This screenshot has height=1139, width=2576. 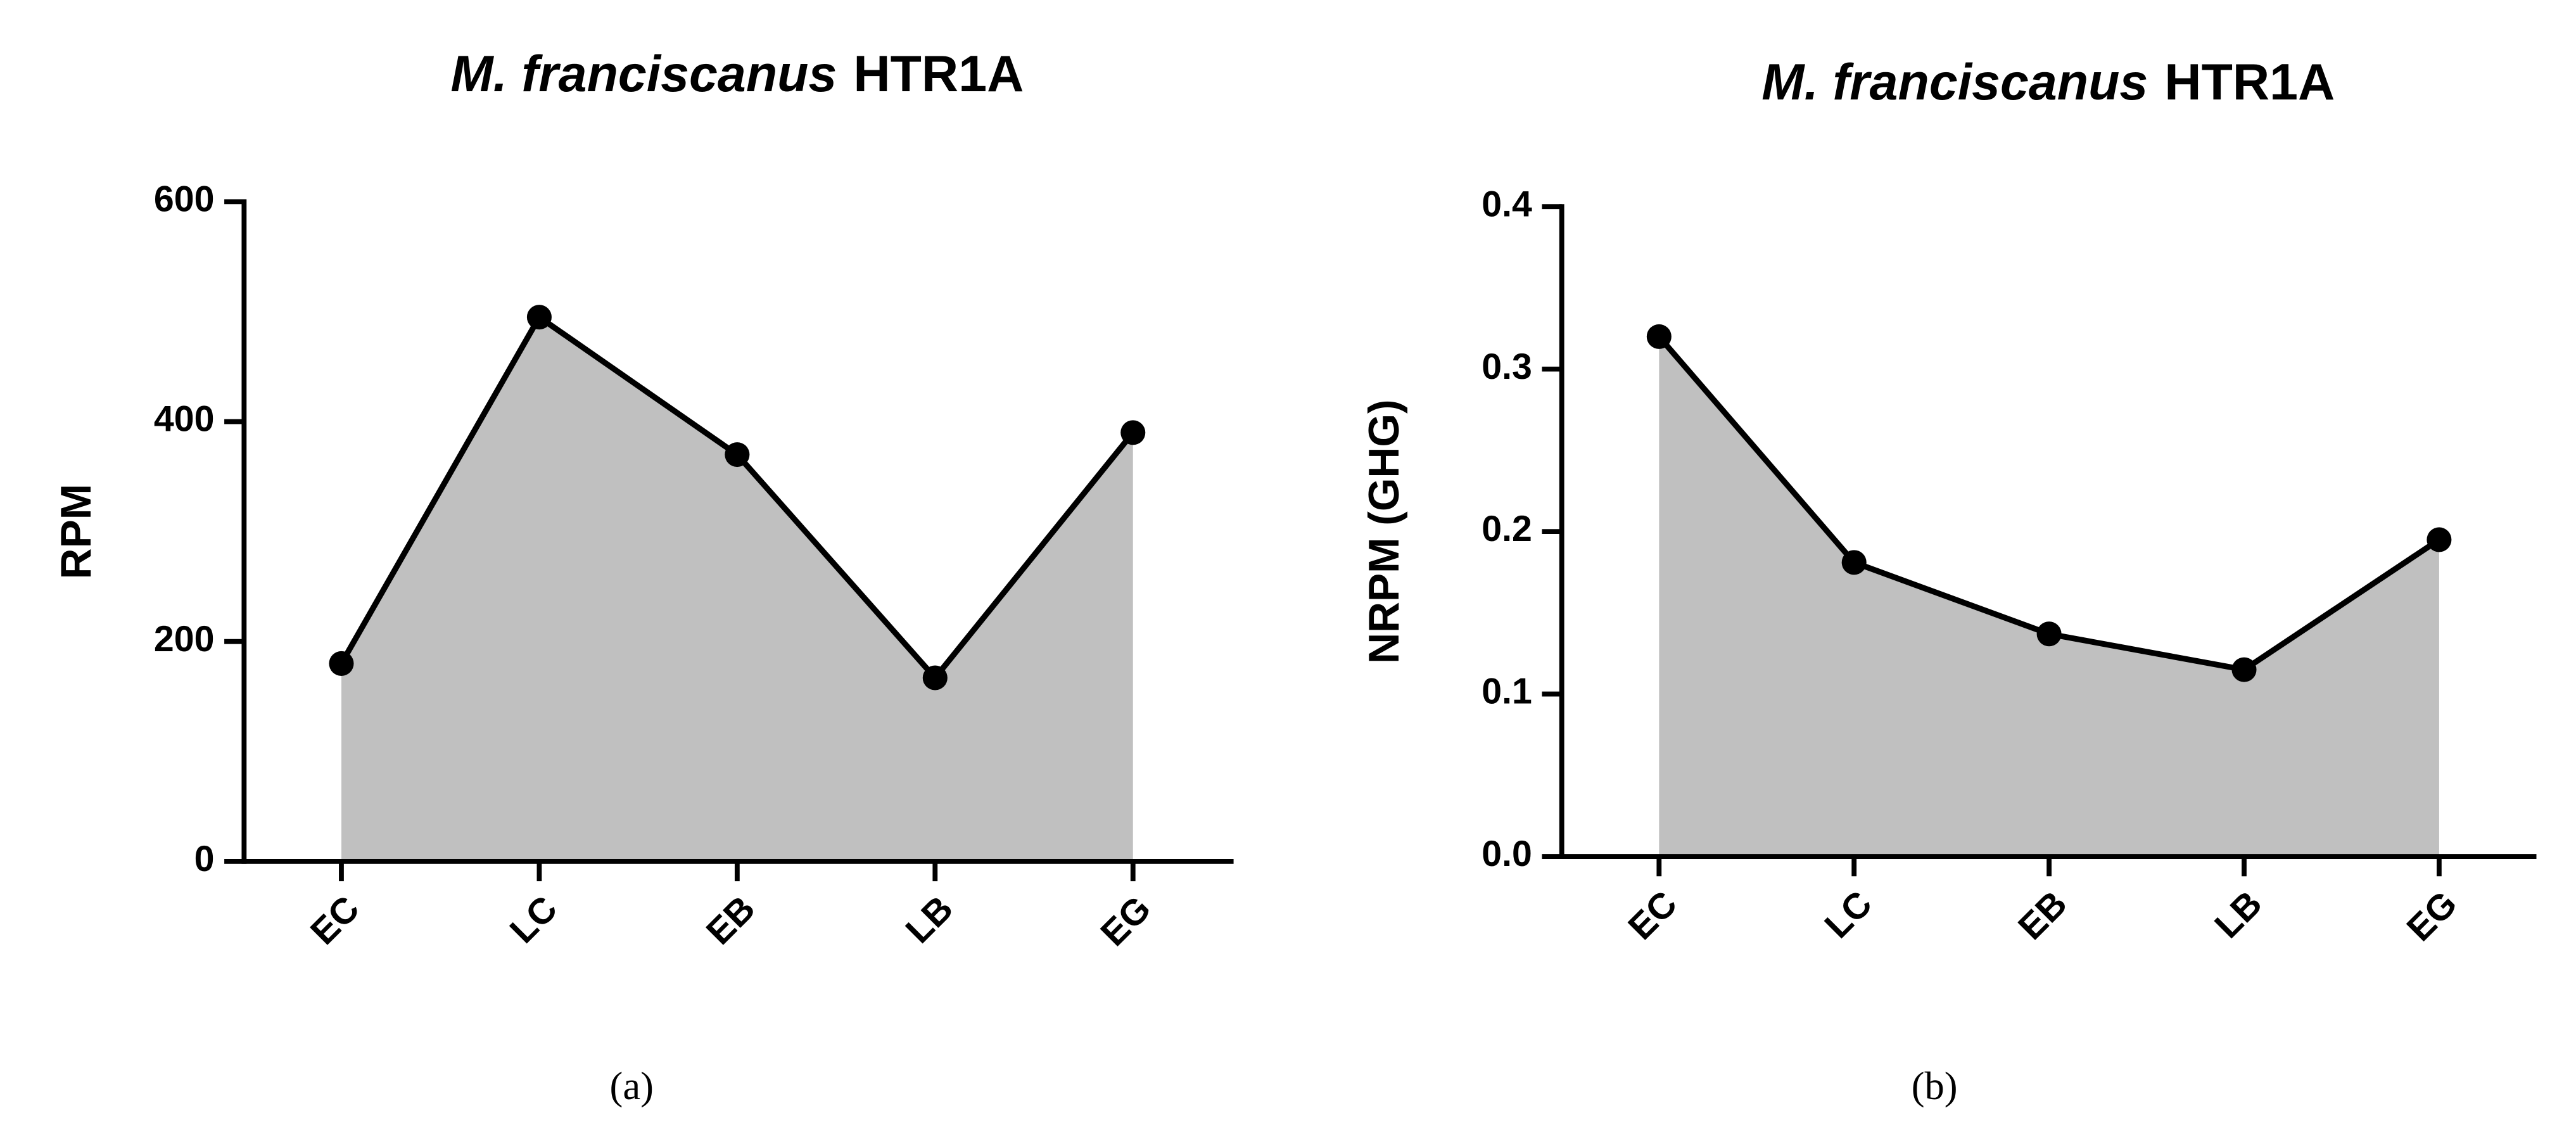 I want to click on caption: (a), so click(x=632, y=1086).